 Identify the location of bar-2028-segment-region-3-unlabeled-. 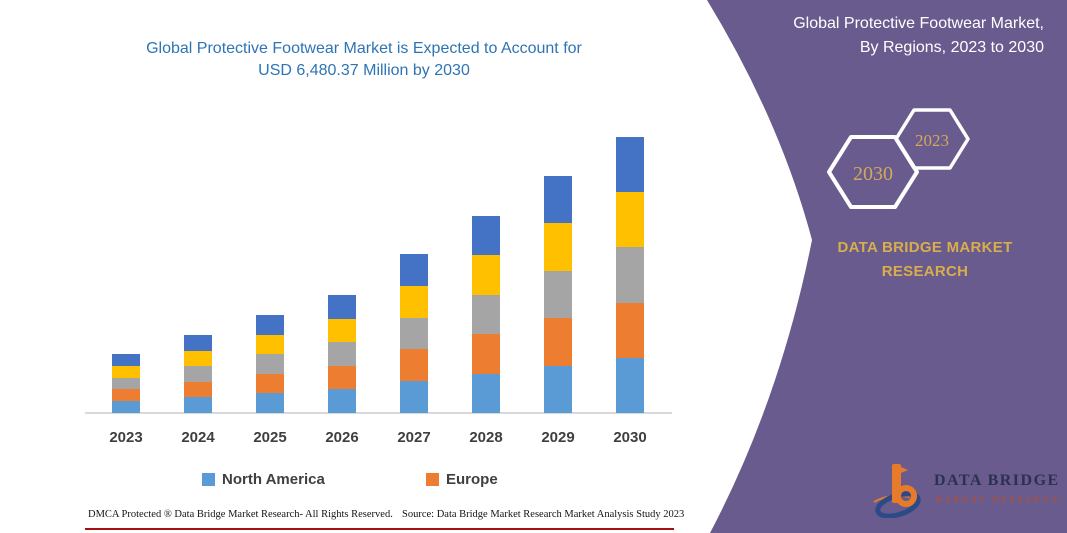
(486, 314).